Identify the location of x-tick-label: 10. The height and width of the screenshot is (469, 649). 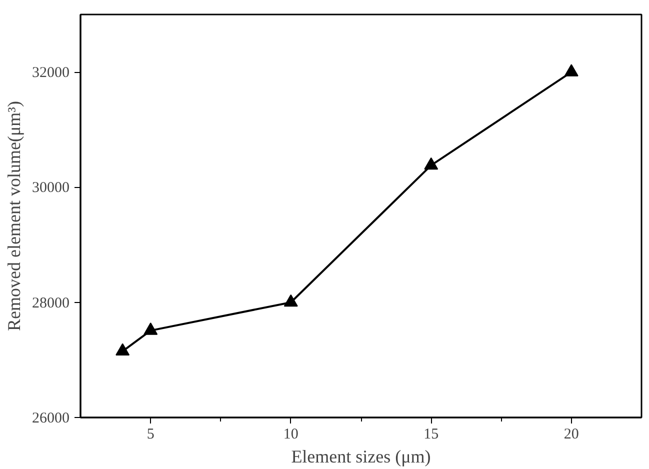
(290, 434).